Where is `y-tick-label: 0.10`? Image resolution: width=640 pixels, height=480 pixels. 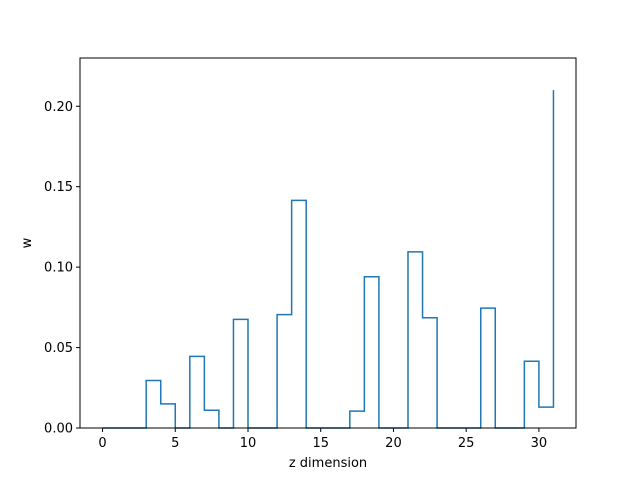 y-tick-label: 0.10 is located at coordinates (58, 268).